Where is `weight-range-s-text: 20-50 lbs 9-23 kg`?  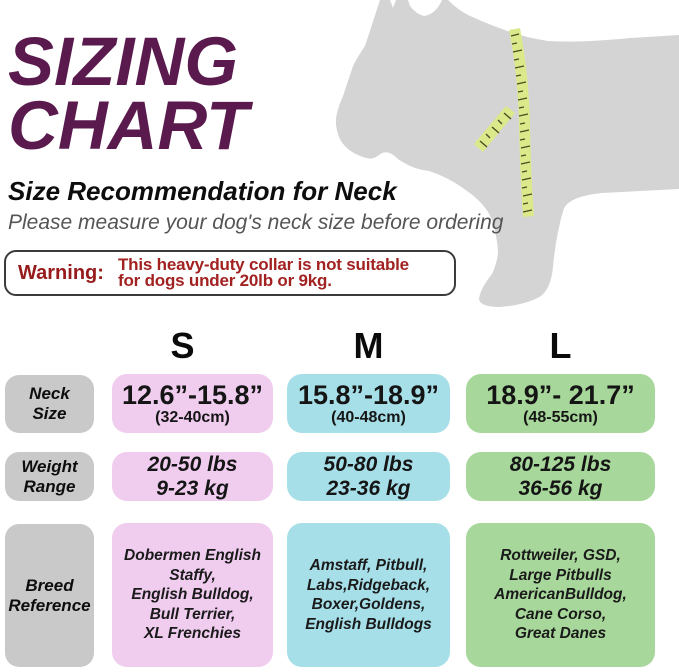
weight-range-s-text: 20-50 lbs 9-23 kg is located at coordinates (192, 476).